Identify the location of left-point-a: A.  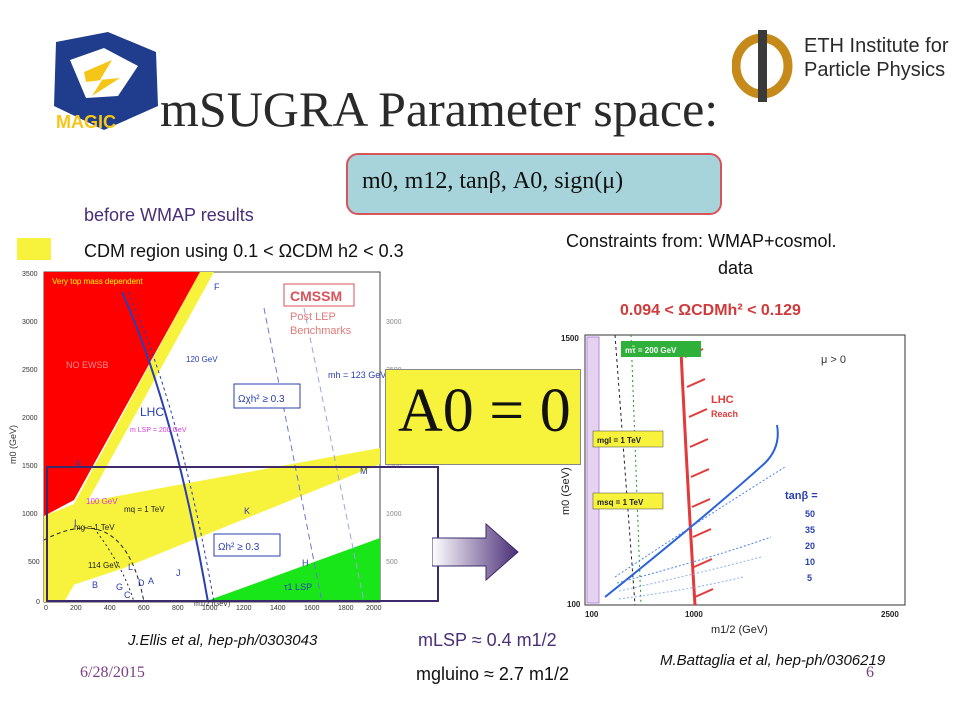
(151, 581).